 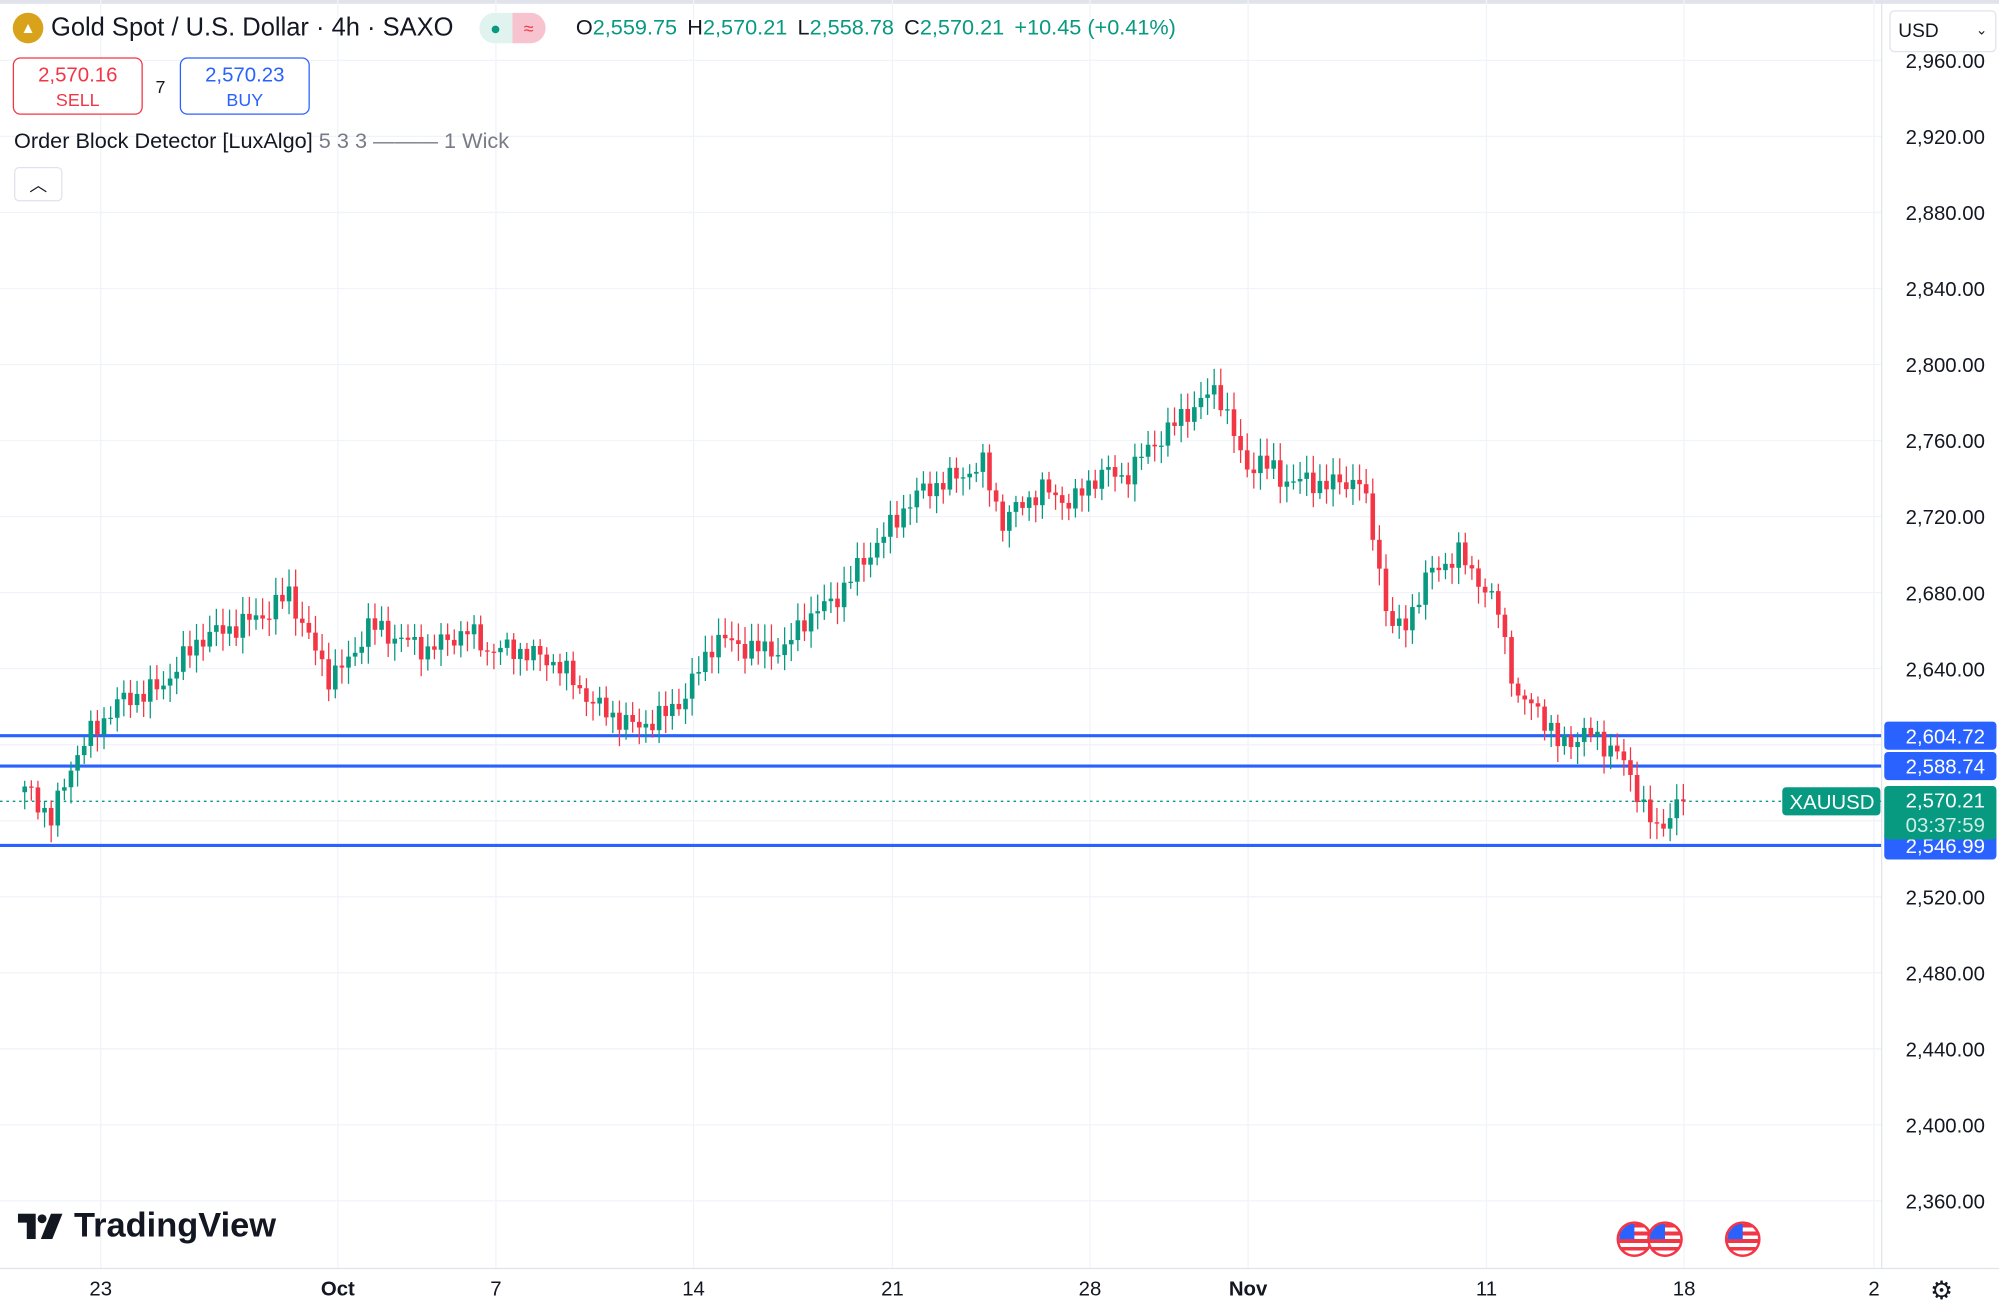 I want to click on spread: 7, so click(x=160, y=86).